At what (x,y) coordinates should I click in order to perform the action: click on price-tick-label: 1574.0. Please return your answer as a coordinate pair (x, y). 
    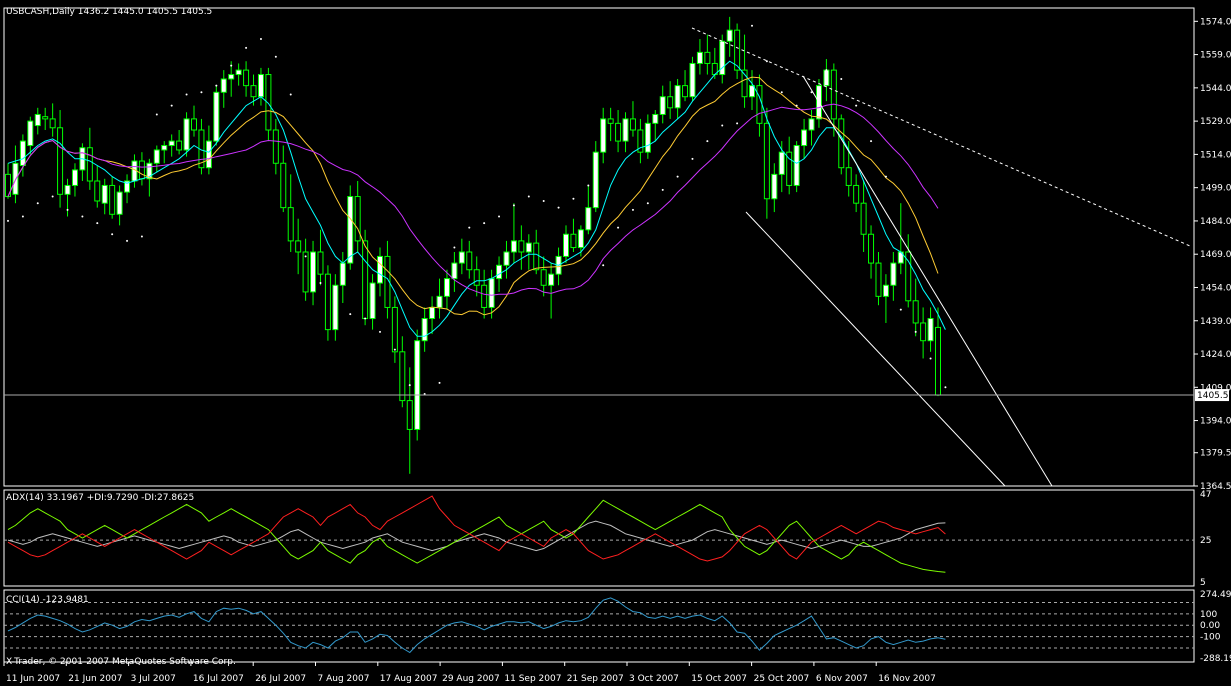
    Looking at the image, I should click on (1215, 22).